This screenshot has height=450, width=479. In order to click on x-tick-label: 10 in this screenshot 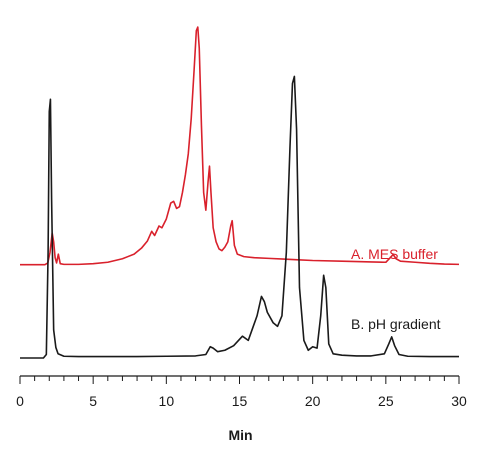, I will do `click(167, 401)`.